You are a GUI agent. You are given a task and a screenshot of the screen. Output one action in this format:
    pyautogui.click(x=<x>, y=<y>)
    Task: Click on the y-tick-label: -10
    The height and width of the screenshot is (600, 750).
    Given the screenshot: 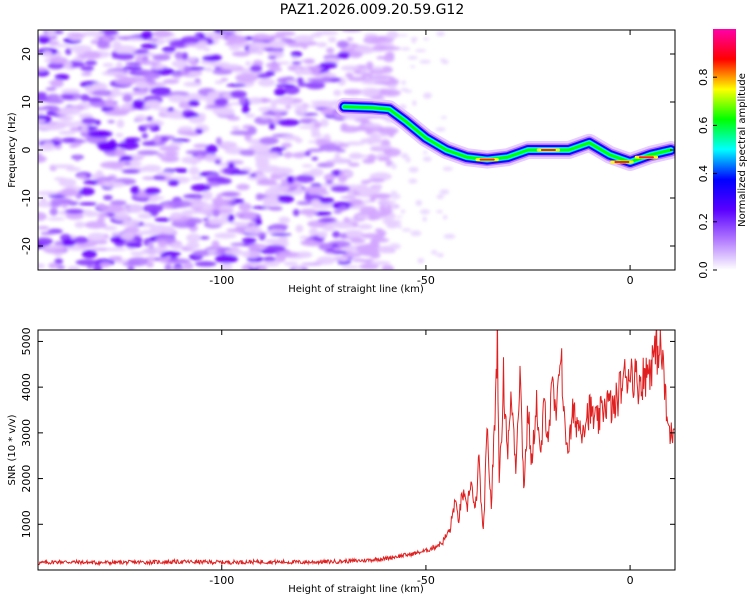 What is the action you would take?
    pyautogui.click(x=26, y=198)
    